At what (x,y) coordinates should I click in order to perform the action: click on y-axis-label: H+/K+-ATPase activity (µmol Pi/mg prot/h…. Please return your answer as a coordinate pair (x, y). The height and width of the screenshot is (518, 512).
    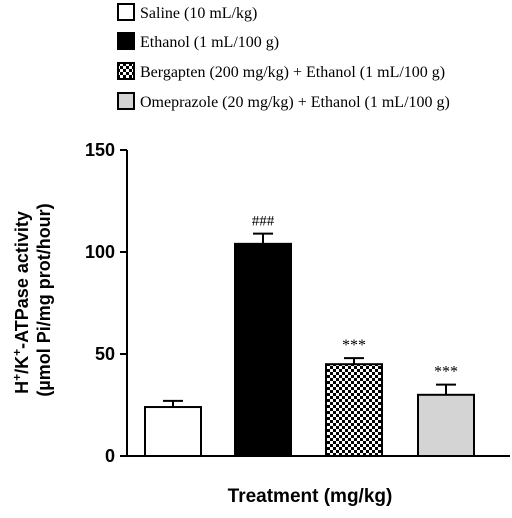
    Looking at the image, I should click on (32, 299).